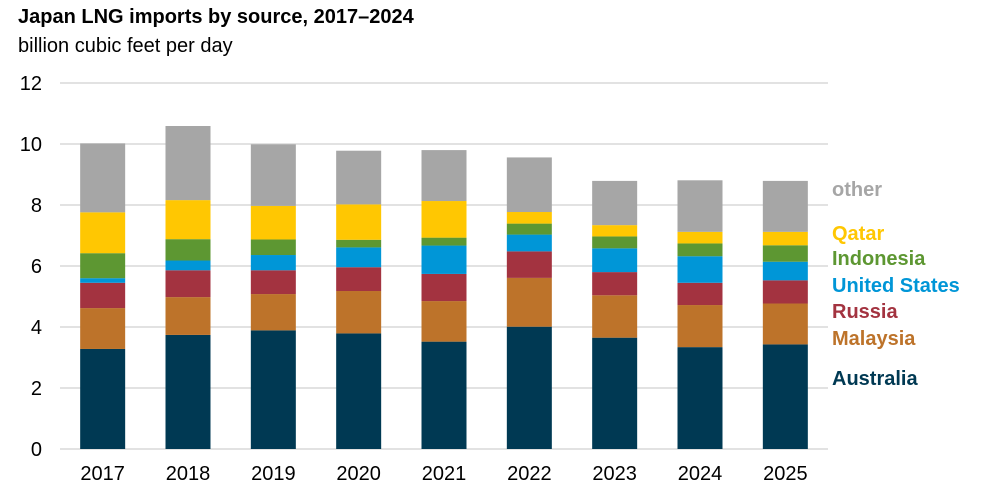 Image resolution: width=1000 pixels, height=501 pixels. What do you see at coordinates (785, 474) in the screenshot?
I see `x-tick-label: 2025` at bounding box center [785, 474].